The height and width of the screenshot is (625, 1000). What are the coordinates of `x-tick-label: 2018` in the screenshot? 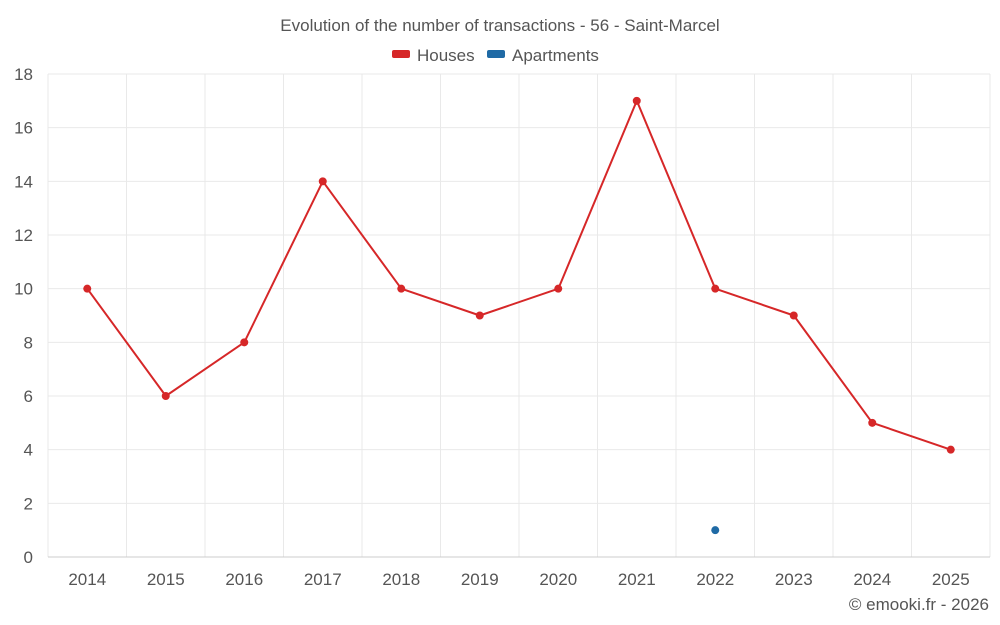 It's located at (401, 579).